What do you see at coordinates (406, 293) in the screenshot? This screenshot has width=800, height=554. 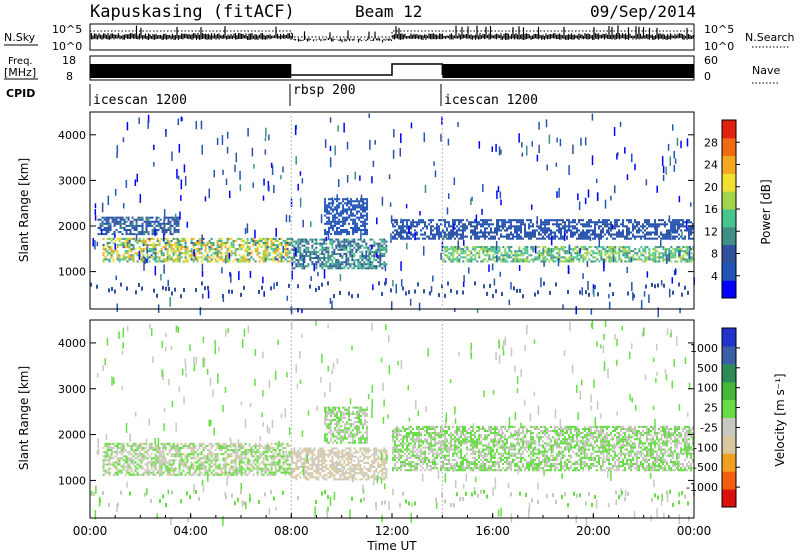 I see `near-range-cell` at bounding box center [406, 293].